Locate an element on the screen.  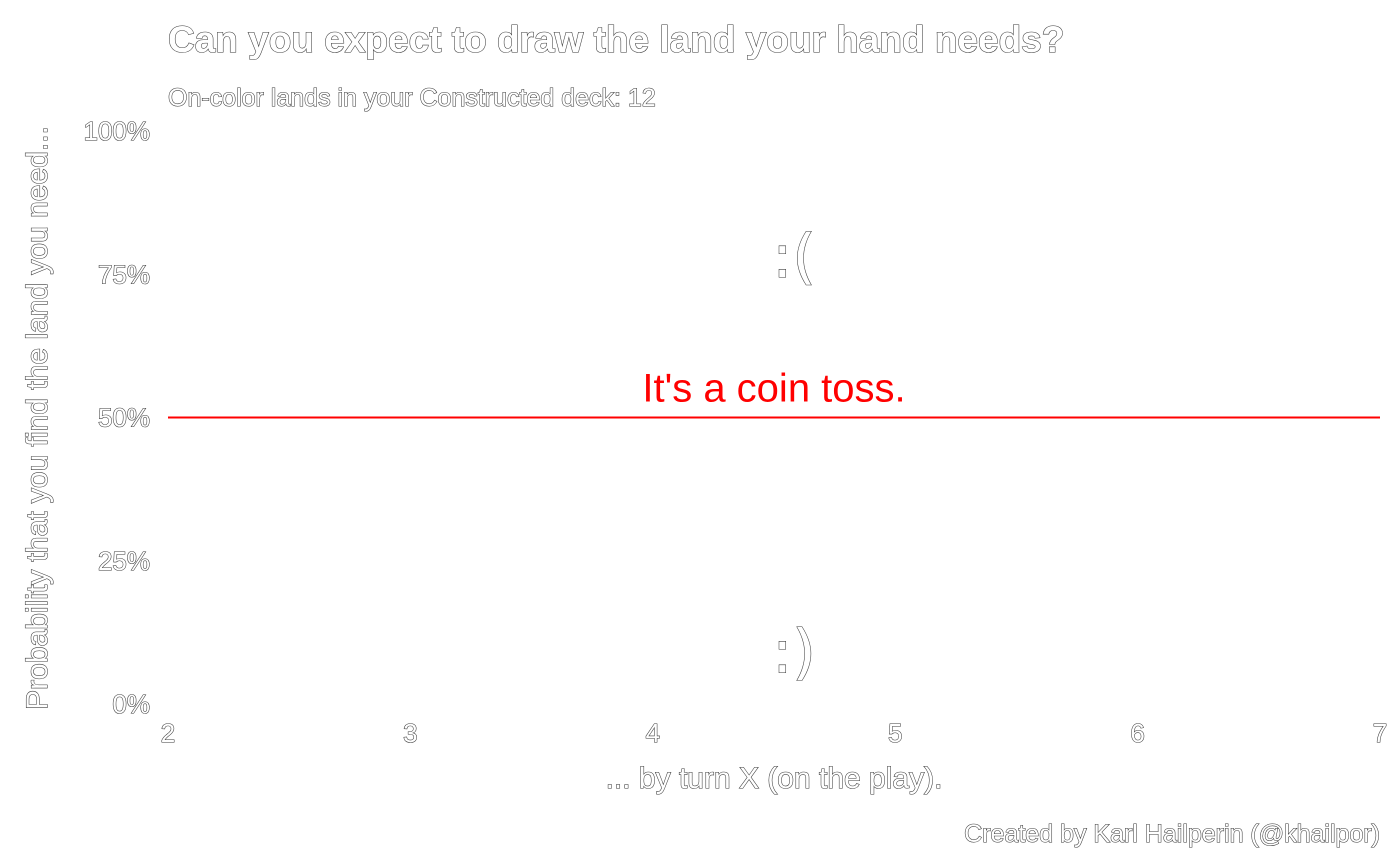
sad-face-annotation: :( is located at coordinates (794, 257).